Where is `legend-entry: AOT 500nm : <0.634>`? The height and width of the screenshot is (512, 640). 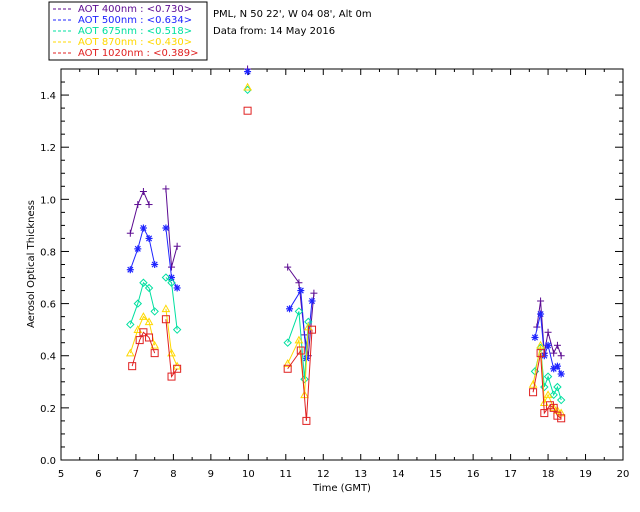 legend-entry: AOT 500nm : <0.634> is located at coordinates (122, 20).